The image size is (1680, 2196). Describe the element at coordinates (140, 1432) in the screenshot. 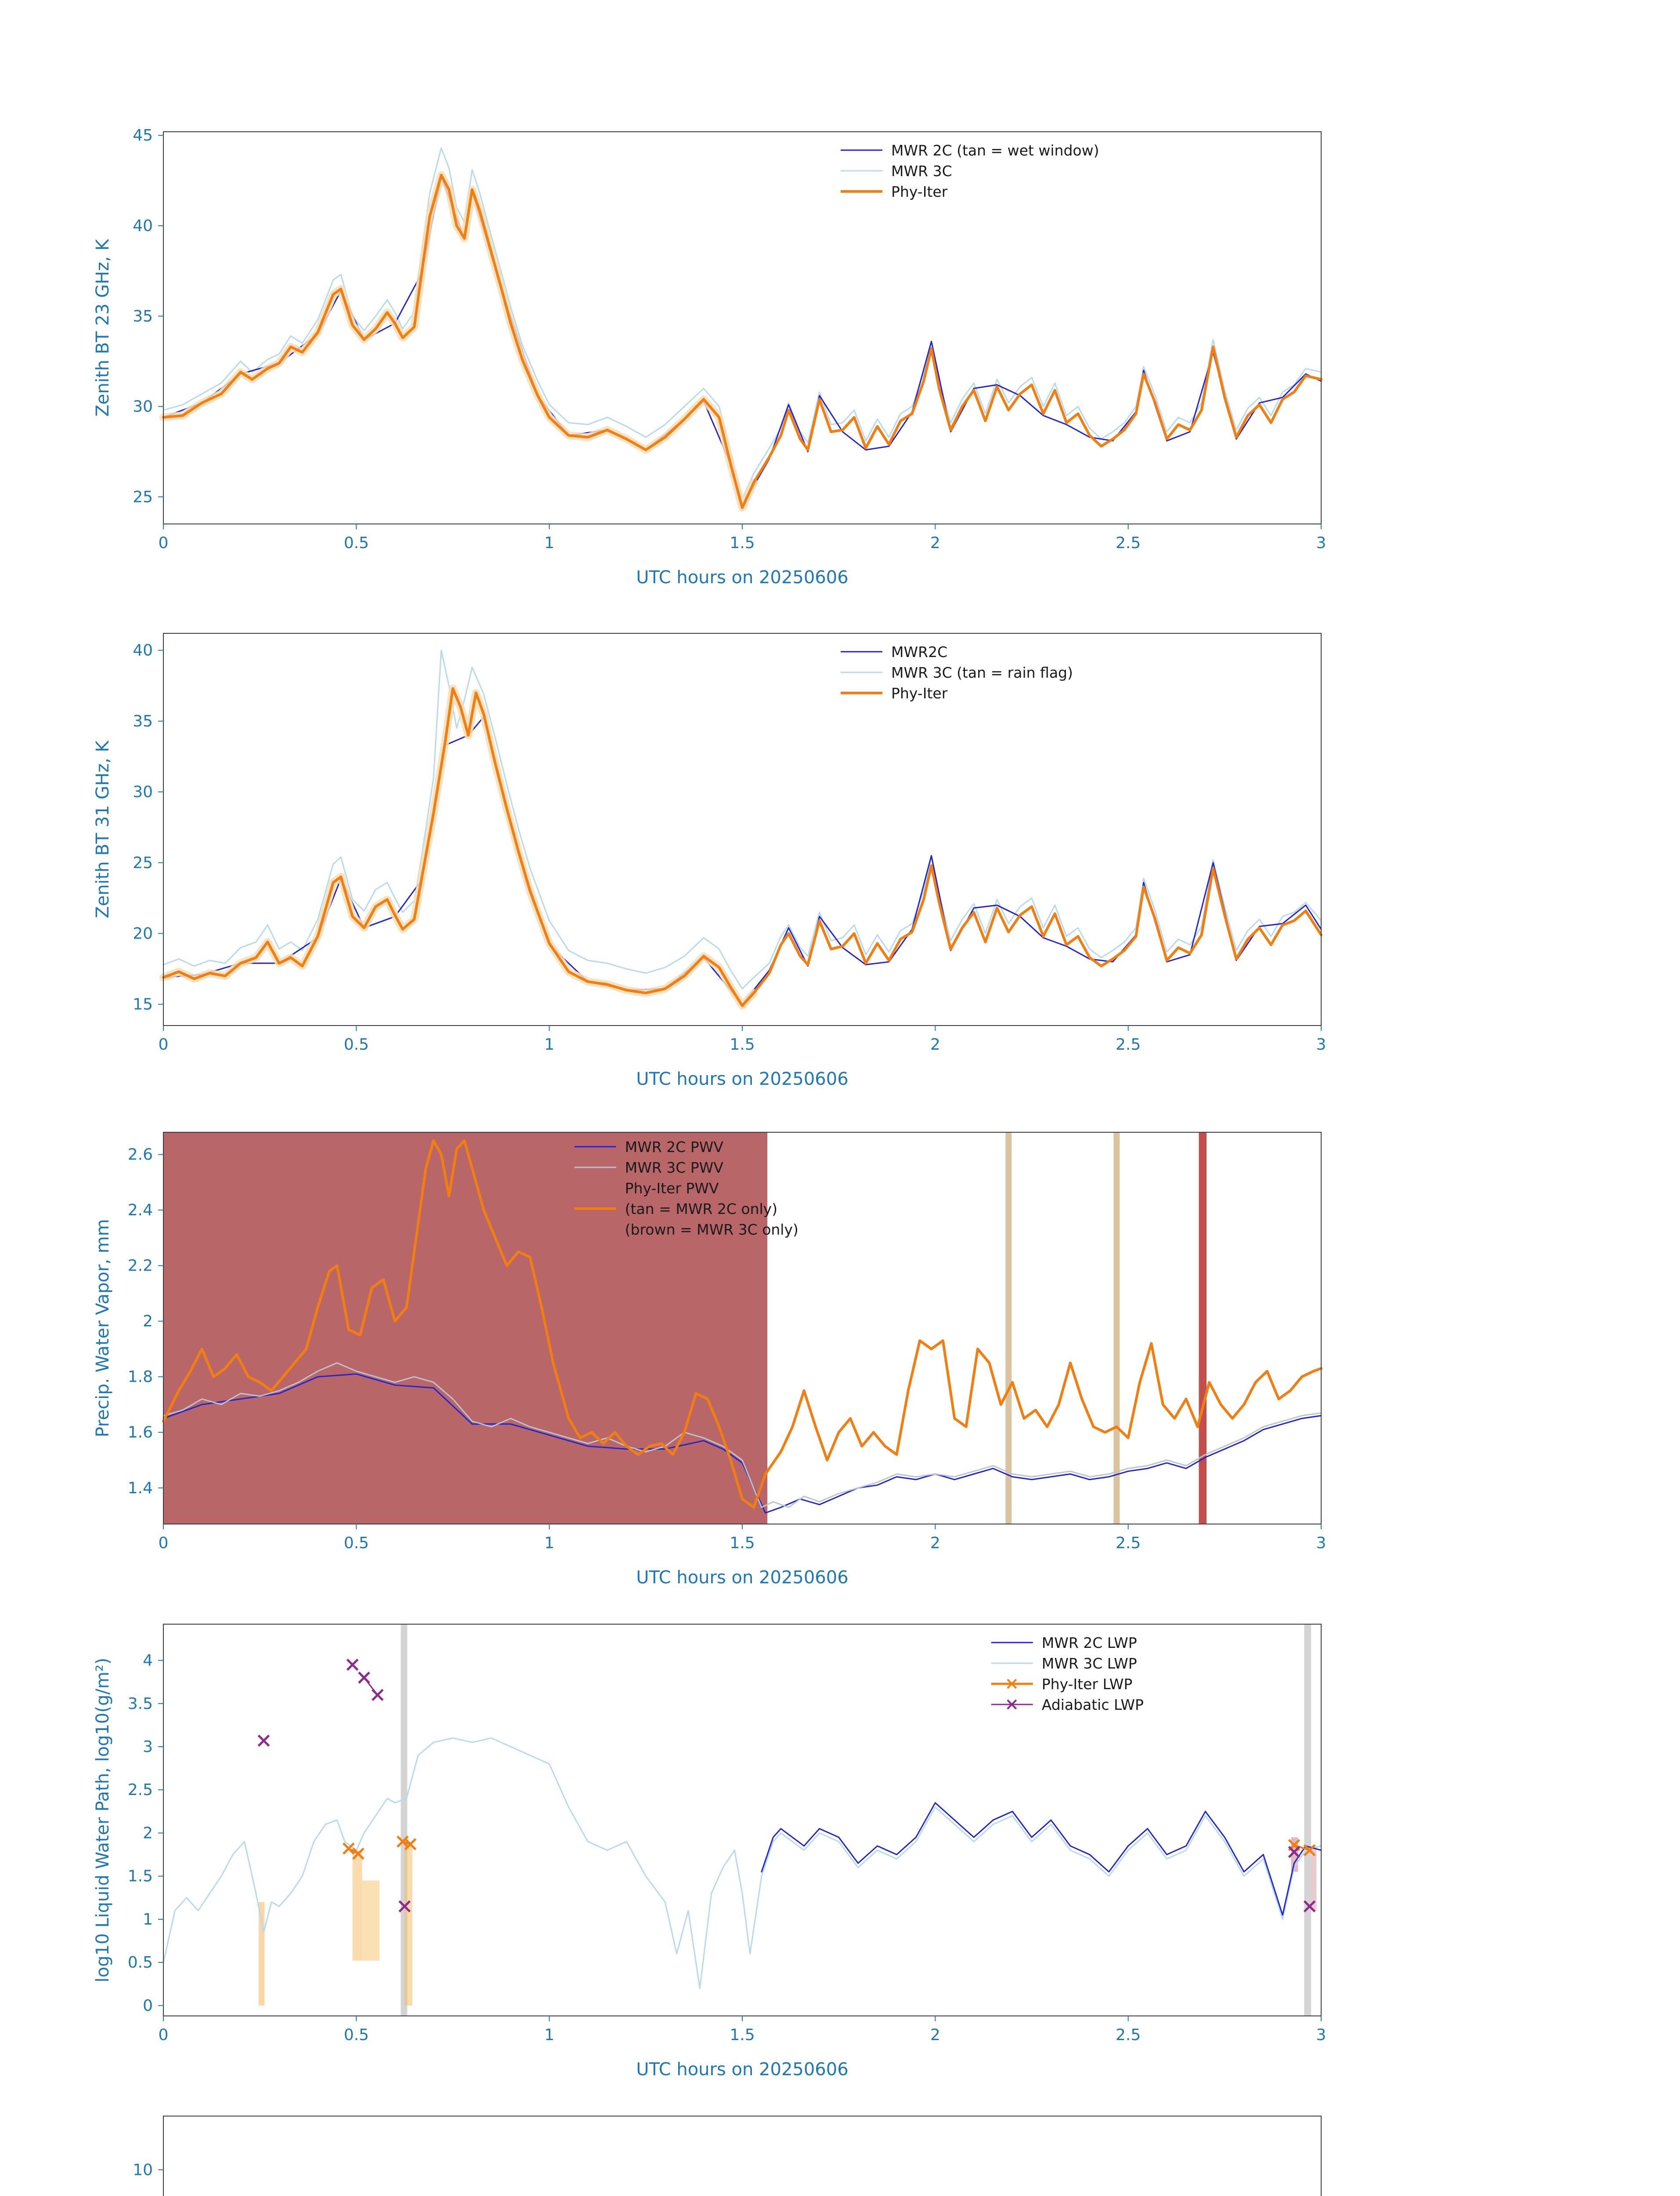

I see `y-tick-label: 1.6` at that location.